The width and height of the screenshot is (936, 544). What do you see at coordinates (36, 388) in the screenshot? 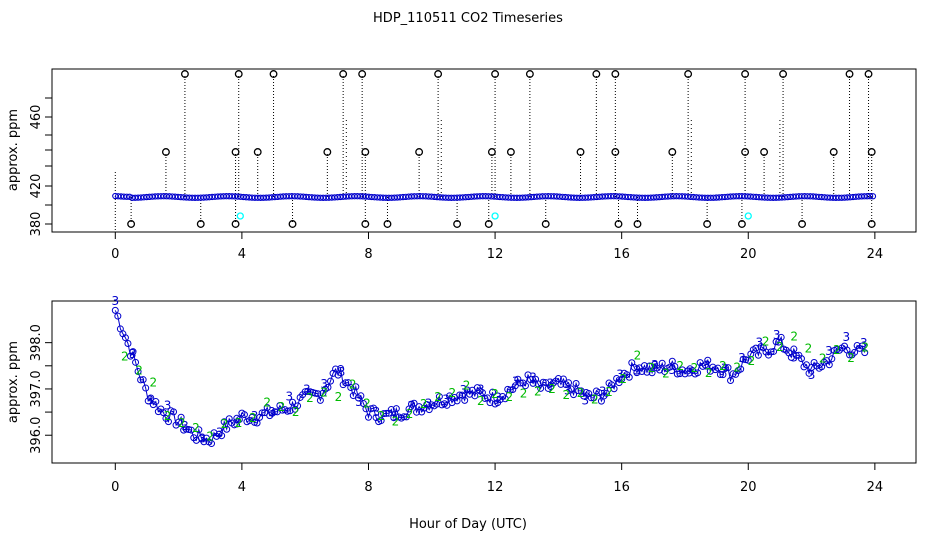
I see `bottom-y-tick-label: 397.0` at bounding box center [36, 388].